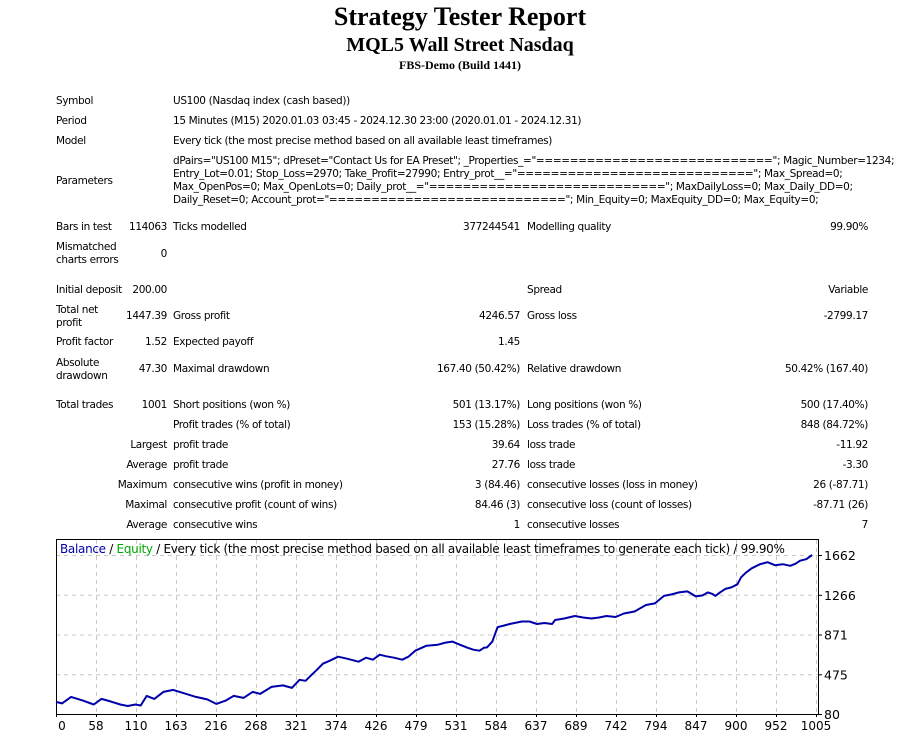 Image resolution: width=920 pixels, height=736 pixels. Describe the element at coordinates (77, 316) in the screenshot. I see `netprofit-label: Total net profit` at that location.